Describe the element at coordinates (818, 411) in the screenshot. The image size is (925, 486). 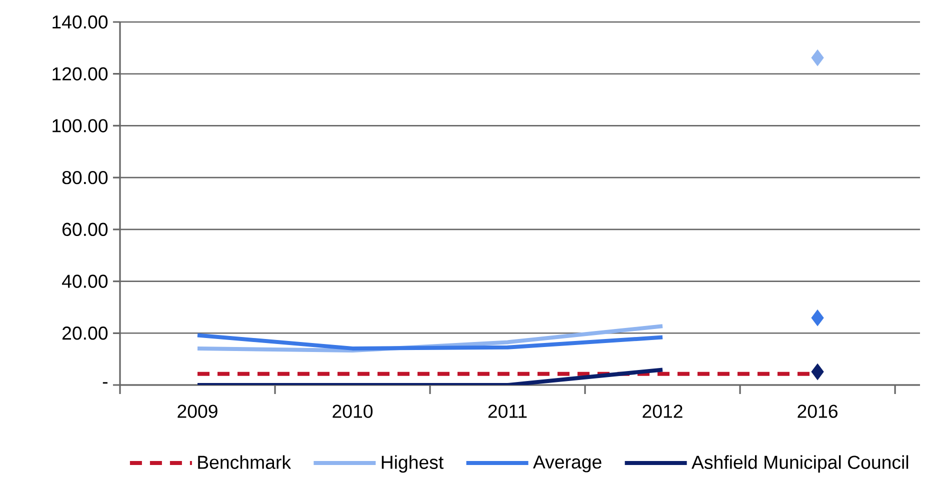
I see `x-tick-label: 2016` at that location.